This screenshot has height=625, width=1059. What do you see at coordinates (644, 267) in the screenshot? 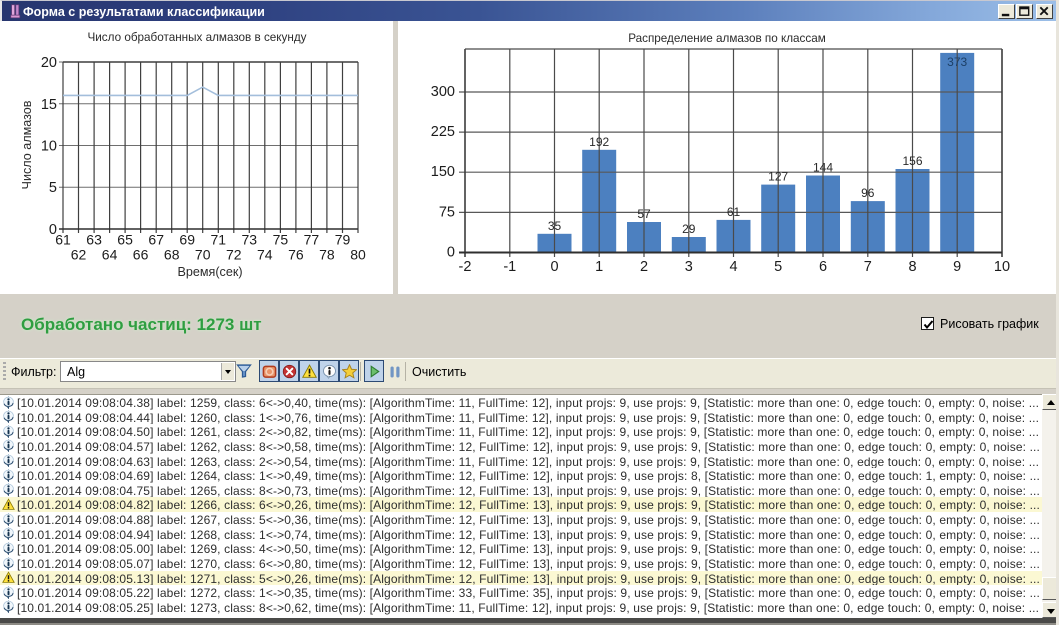
I see `svg-text: 2` at bounding box center [644, 267].